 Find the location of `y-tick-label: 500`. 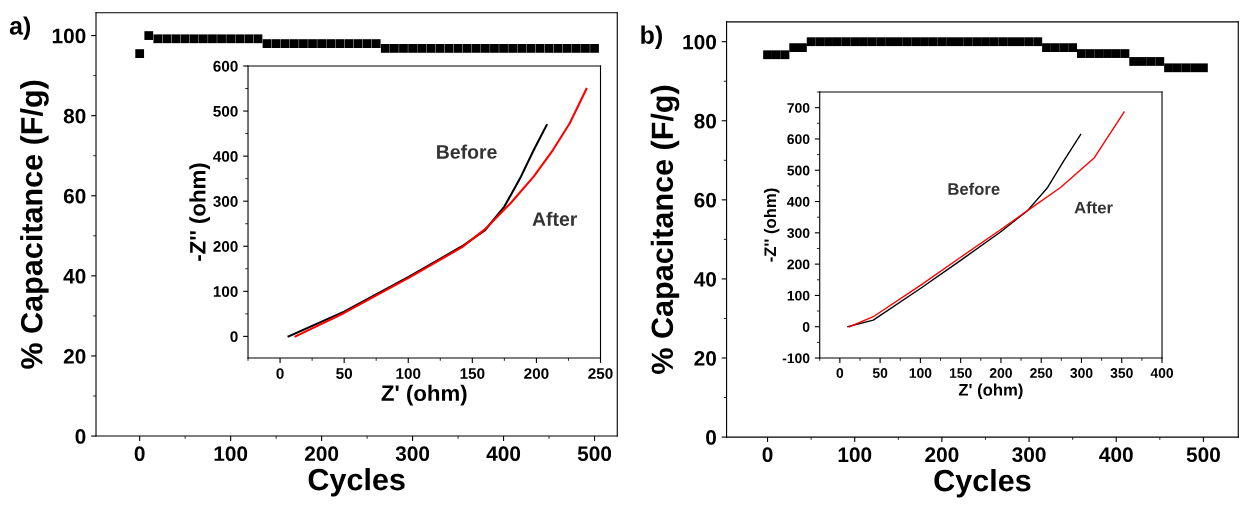

y-tick-label: 500 is located at coordinates (225, 111).